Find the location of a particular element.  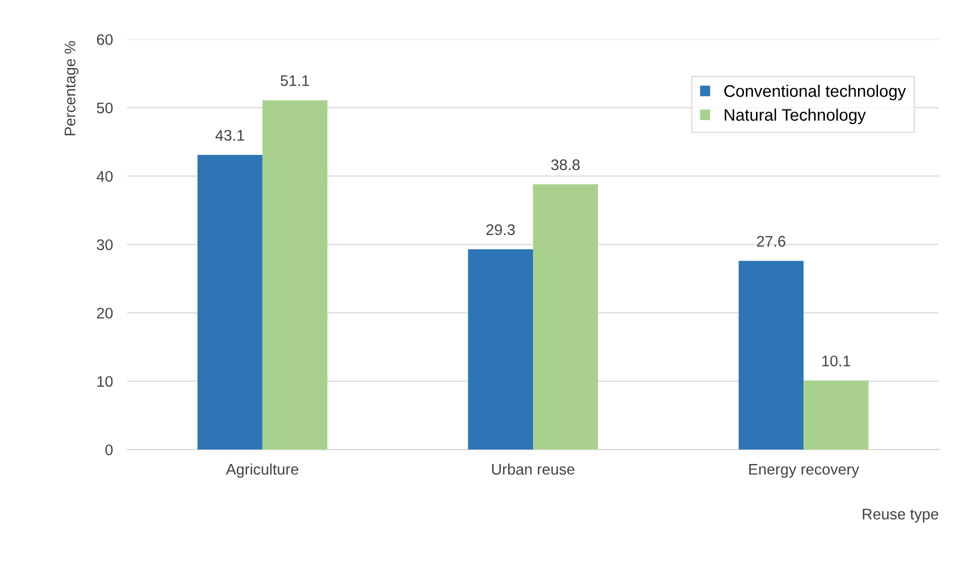

y-tick-label: 40 is located at coordinates (104, 176).